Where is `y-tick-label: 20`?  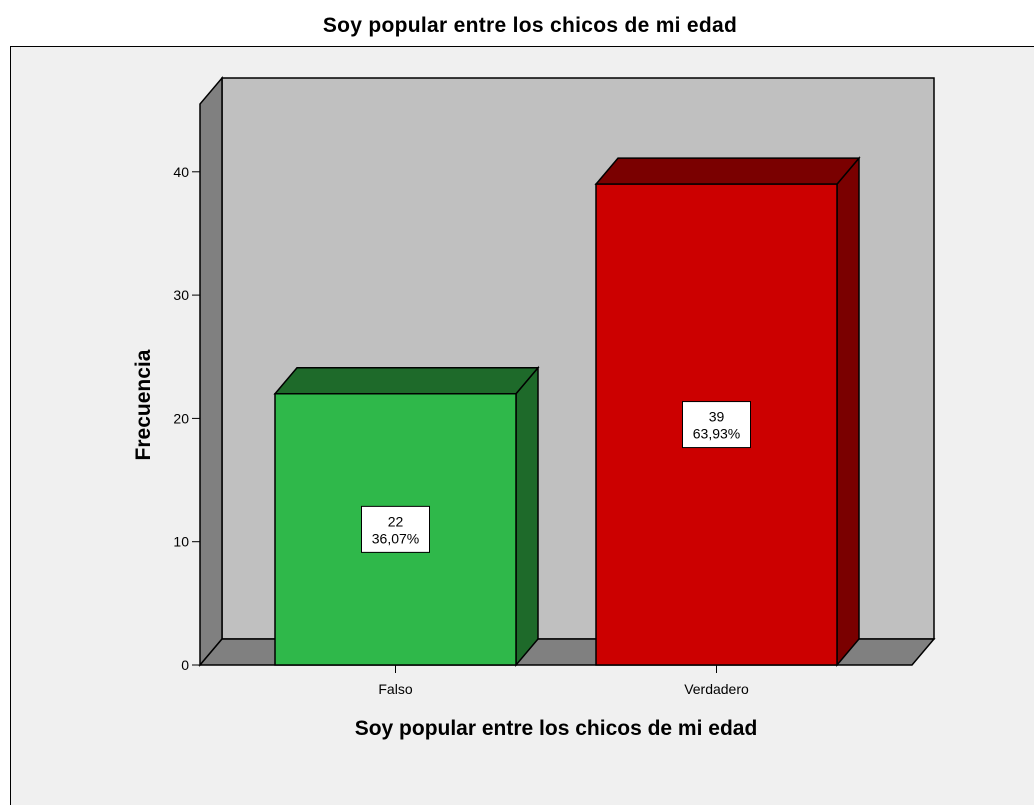
y-tick-label: 20 is located at coordinates (181, 418).